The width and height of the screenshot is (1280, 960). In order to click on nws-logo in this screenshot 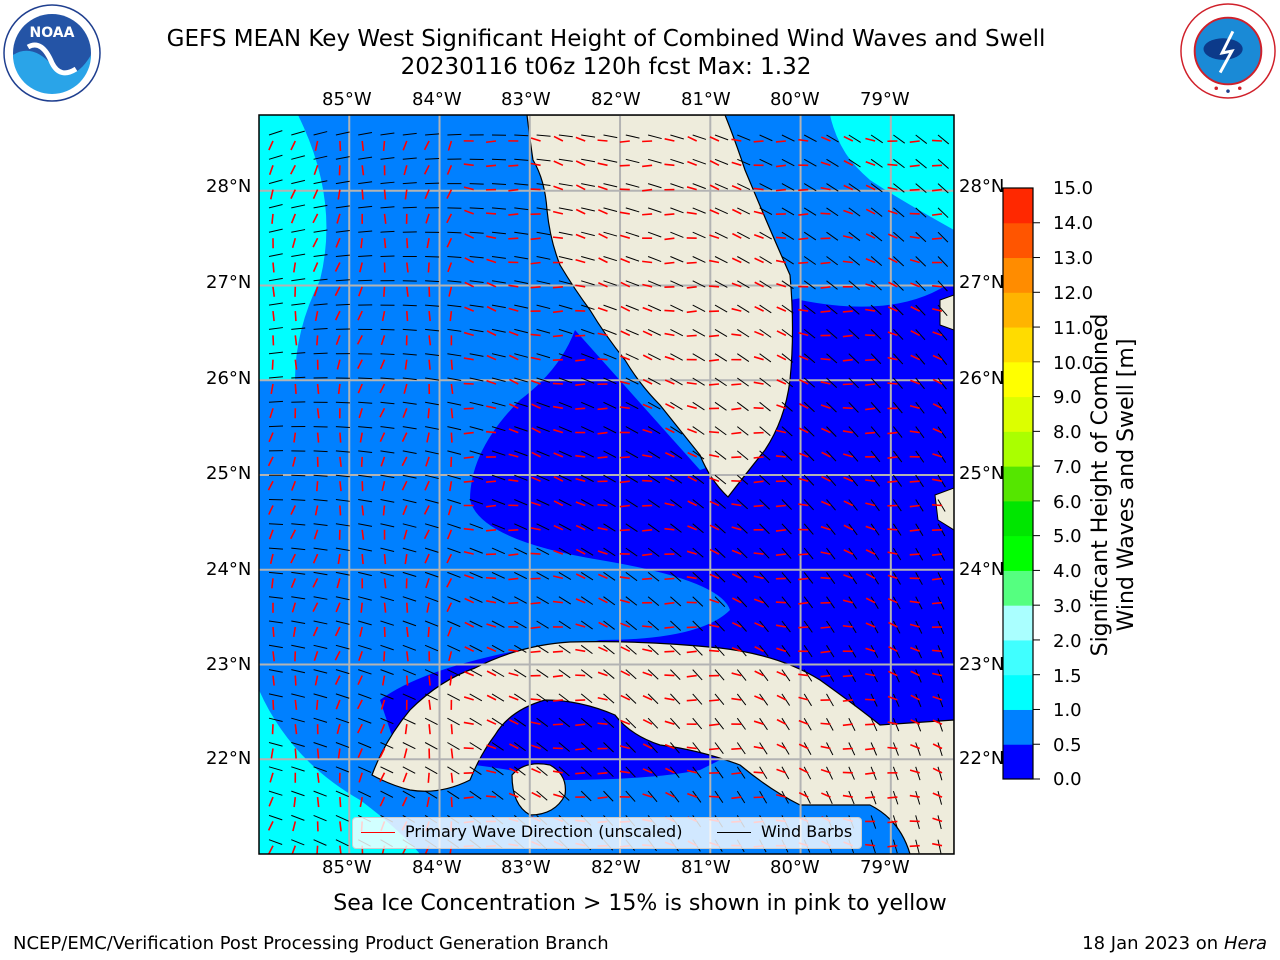, I will do `click(1228, 51)`.